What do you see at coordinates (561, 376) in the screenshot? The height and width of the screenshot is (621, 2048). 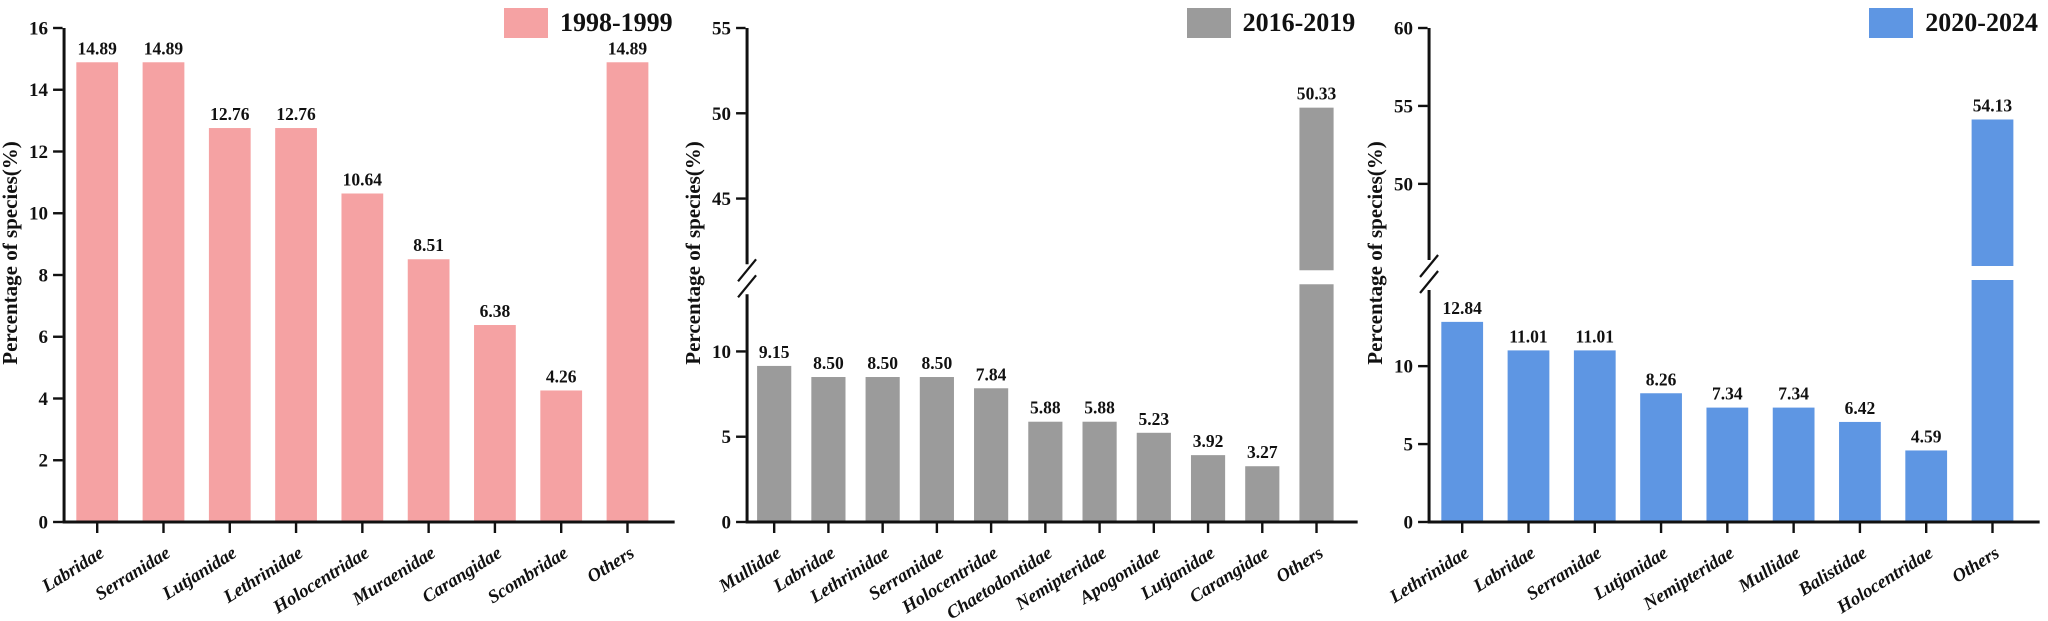 I see `bar-value-label: 4.26` at bounding box center [561, 376].